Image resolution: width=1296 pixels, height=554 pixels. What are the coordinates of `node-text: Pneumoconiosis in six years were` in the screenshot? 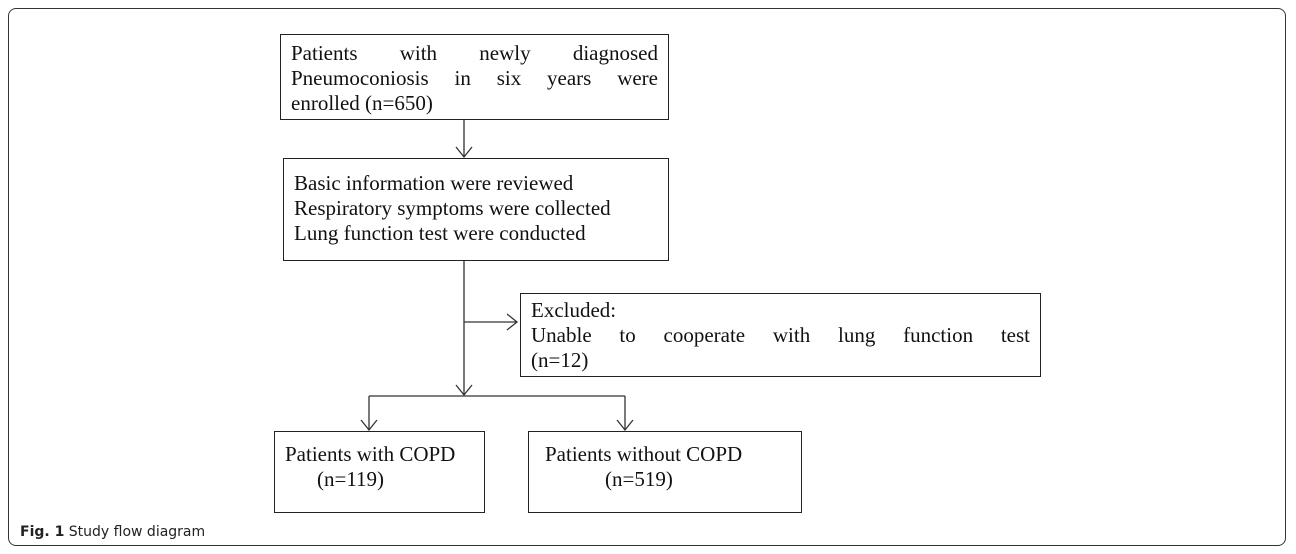 It's located at (474, 78).